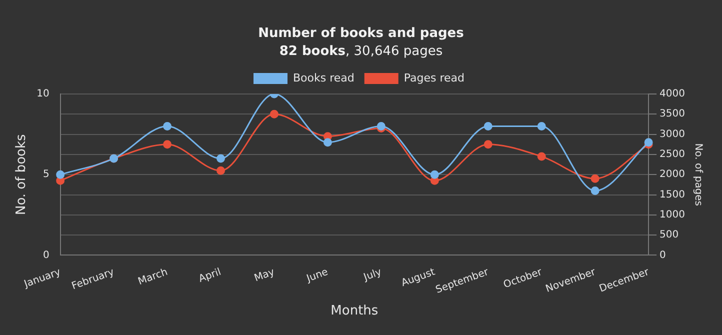 Image resolution: width=722 pixels, height=335 pixels. Describe the element at coordinates (317, 275) in the screenshot. I see `x-tick-label: June` at that location.